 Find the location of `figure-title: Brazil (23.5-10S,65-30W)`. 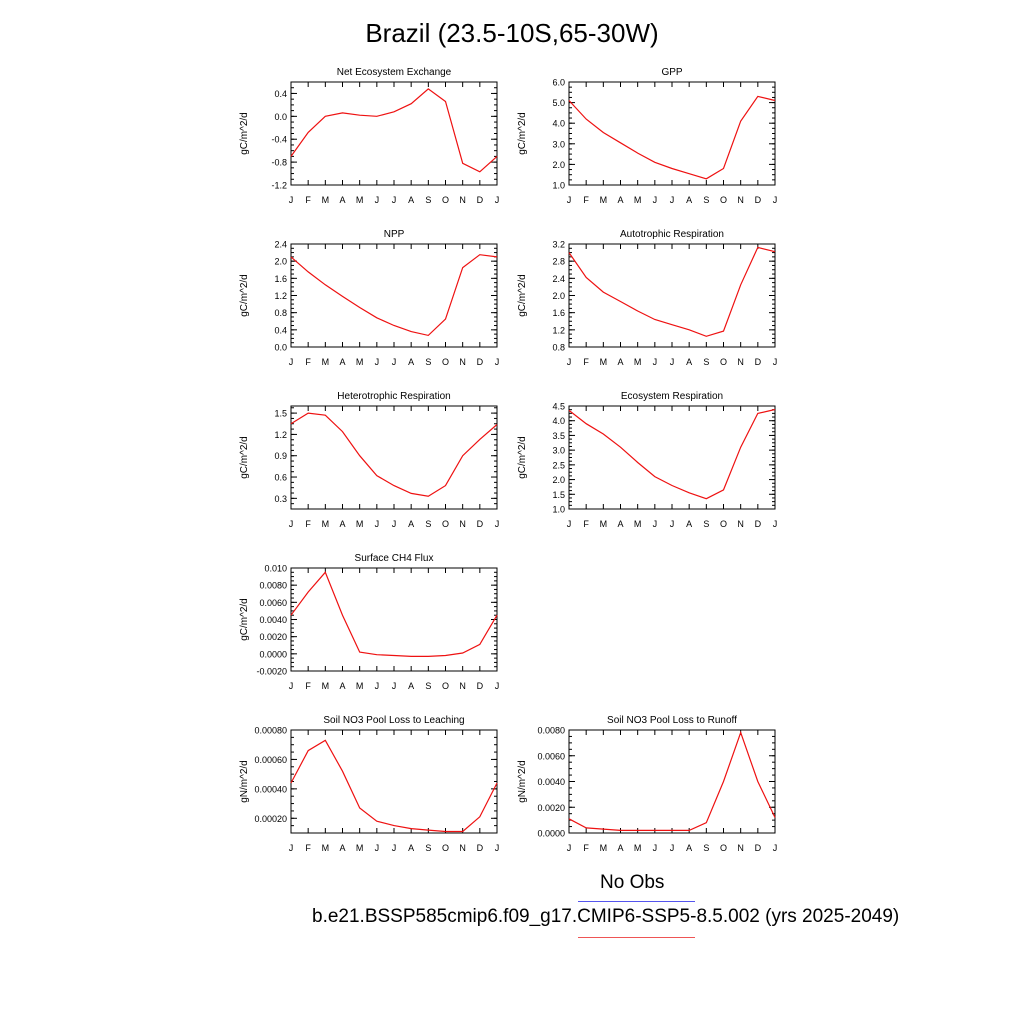

figure-title: Brazil (23.5-10S,65-30W) is located at coordinates (512, 33).